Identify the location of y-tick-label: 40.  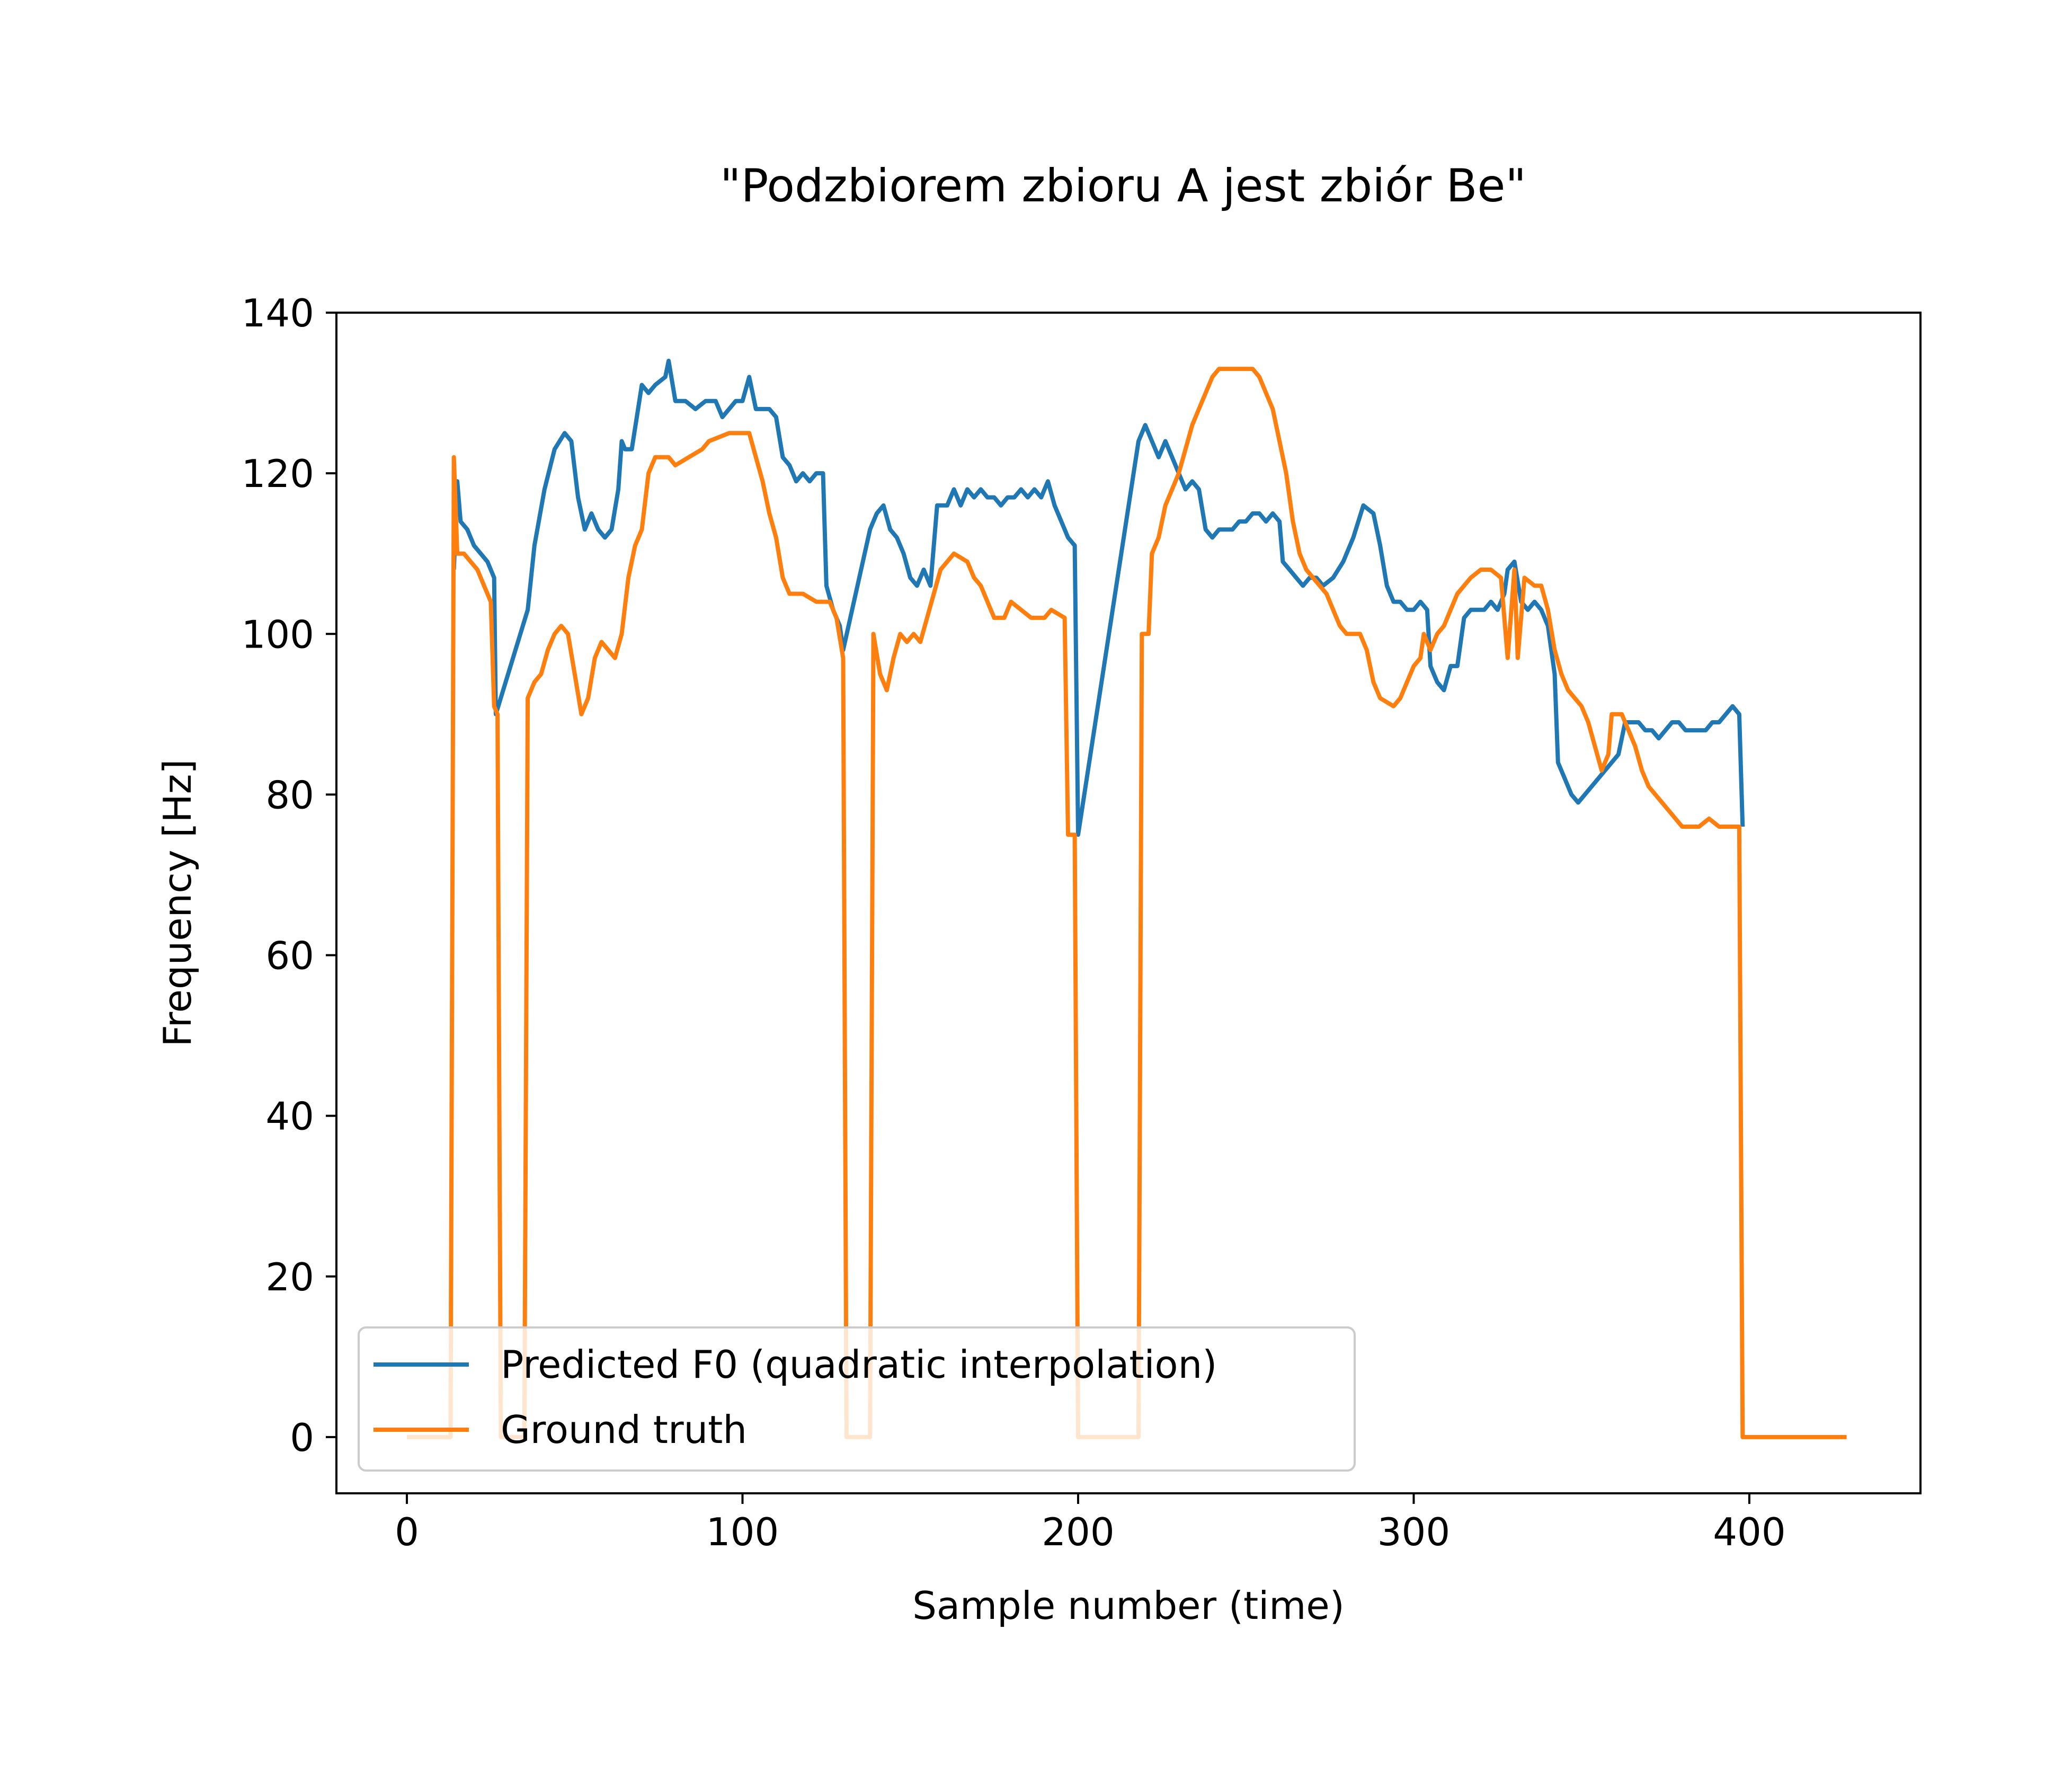
(289, 1116).